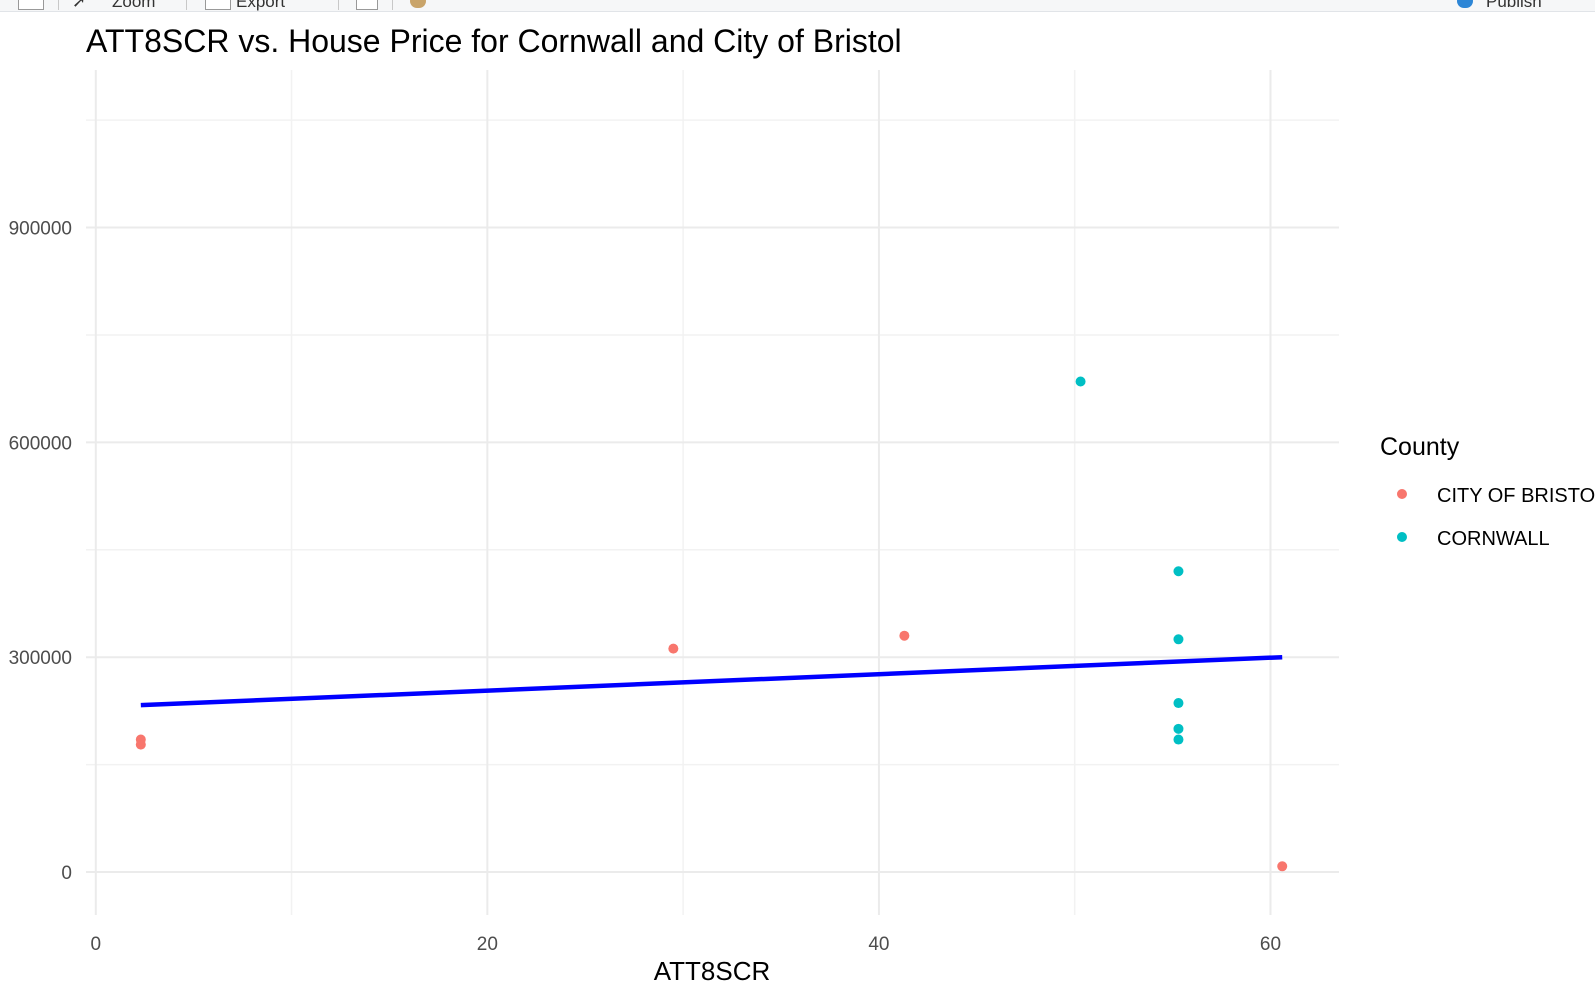 The height and width of the screenshot is (1005, 1595). Describe the element at coordinates (797, 6) in the screenshot. I see `toolbar: ➚ Zoom Export Publish` at that location.